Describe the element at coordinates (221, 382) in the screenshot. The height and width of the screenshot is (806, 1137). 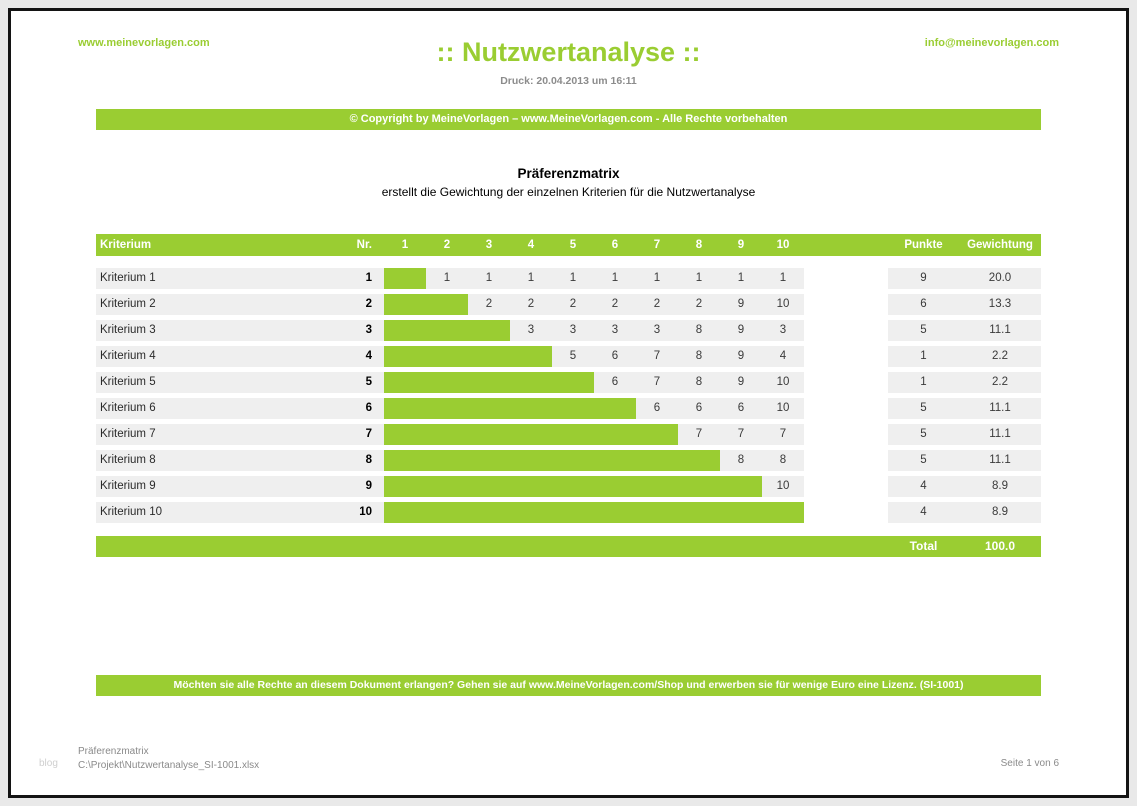
I see `kriterium-label: Kriterium 5` at that location.